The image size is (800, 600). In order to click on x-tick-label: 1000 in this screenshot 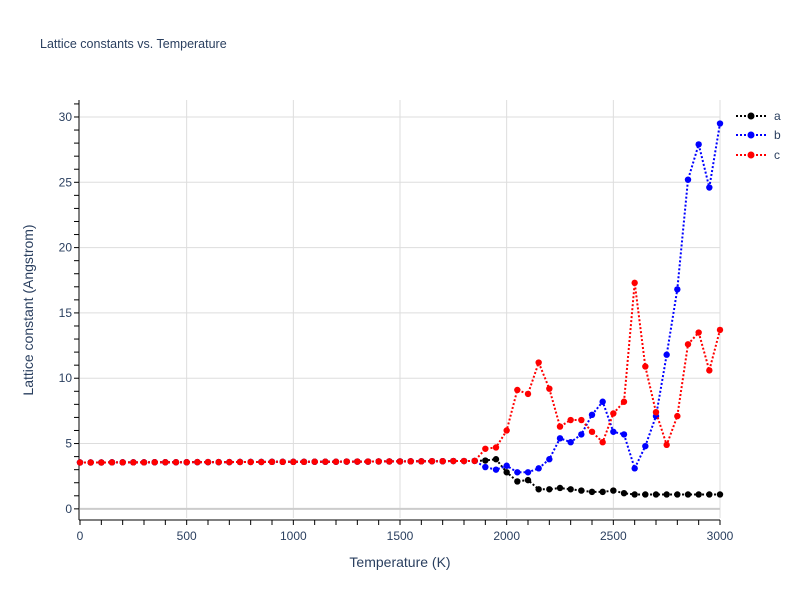, I will do `click(293, 536)`.